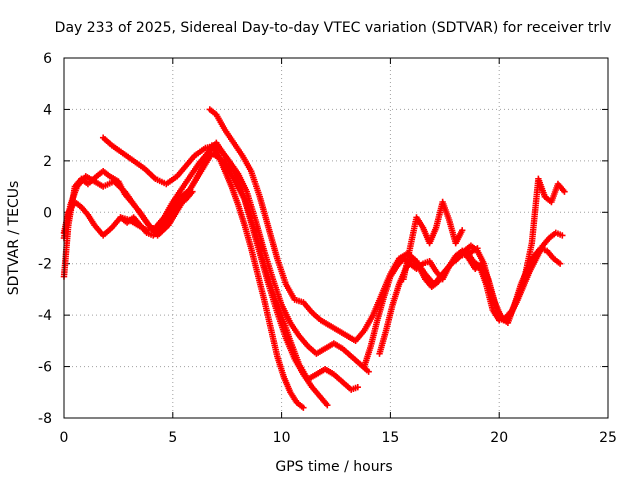 The image size is (640, 480). Describe the element at coordinates (47, 110) in the screenshot. I see `y-tick-label: 4` at that location.